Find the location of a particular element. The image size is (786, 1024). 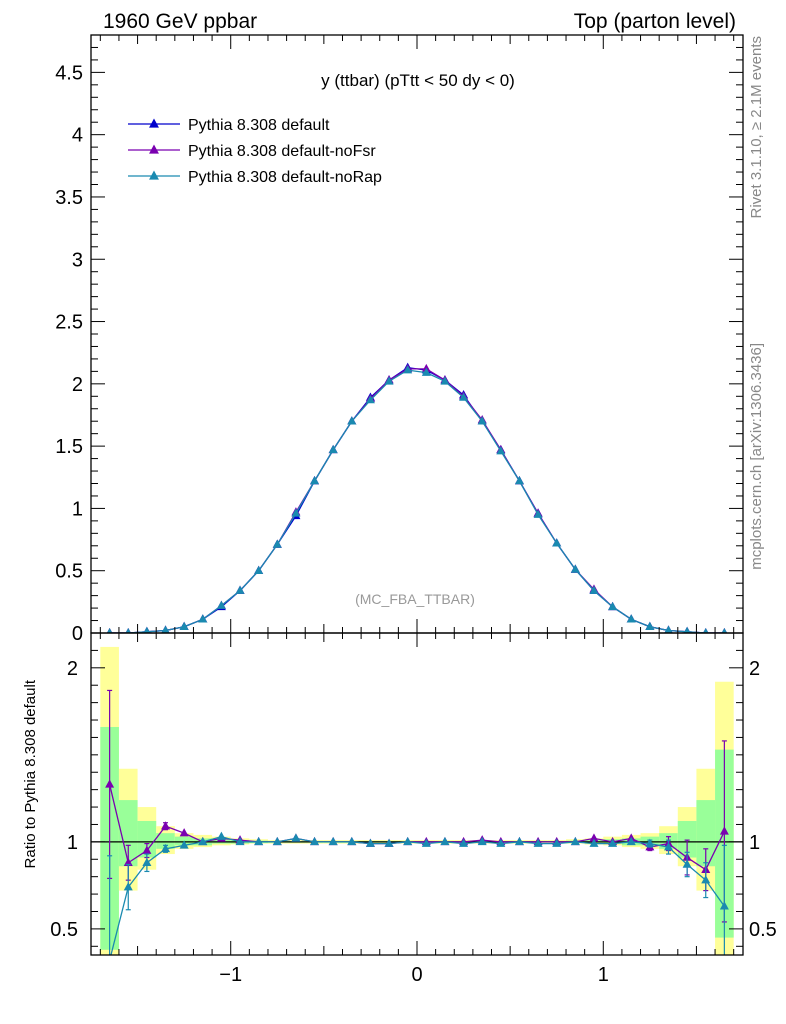

header-left-label: 1960 GeV ppbar is located at coordinates (180, 21).